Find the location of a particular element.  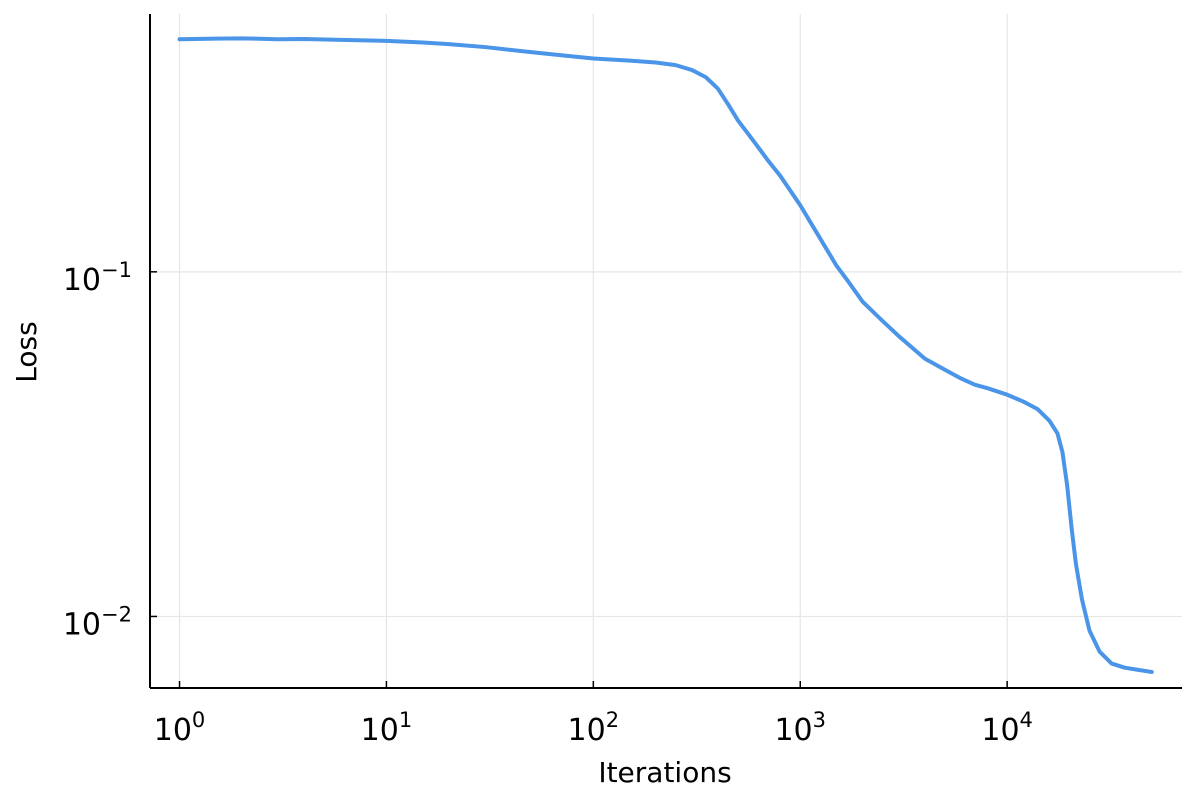

x-axis-title: Iterations is located at coordinates (664, 772).